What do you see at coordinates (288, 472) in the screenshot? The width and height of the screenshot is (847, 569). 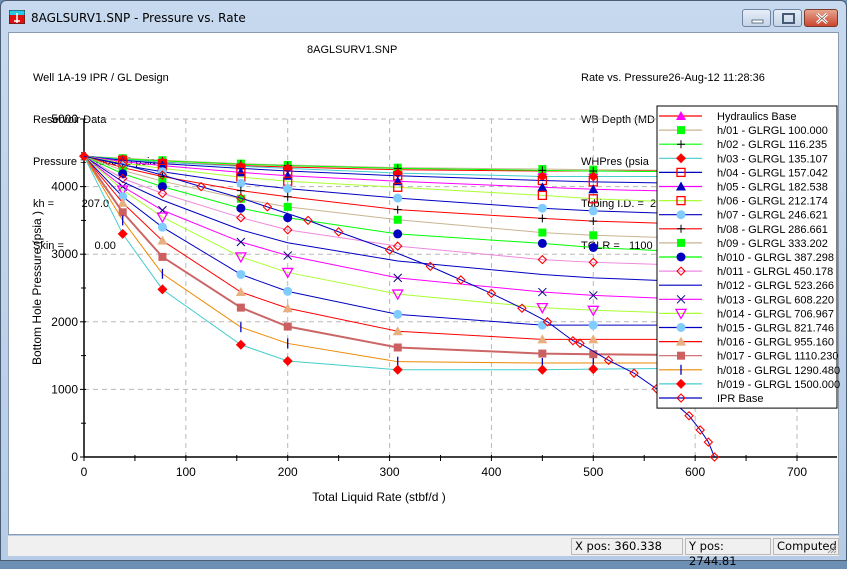 I see `x-tick-label: 200` at bounding box center [288, 472].